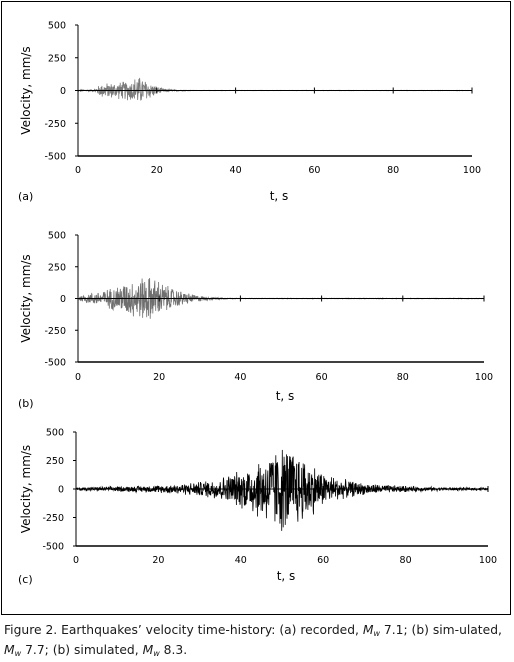 This screenshot has width=514, height=662. Describe the element at coordinates (26, 403) in the screenshot. I see `panel-label: (b)` at that location.